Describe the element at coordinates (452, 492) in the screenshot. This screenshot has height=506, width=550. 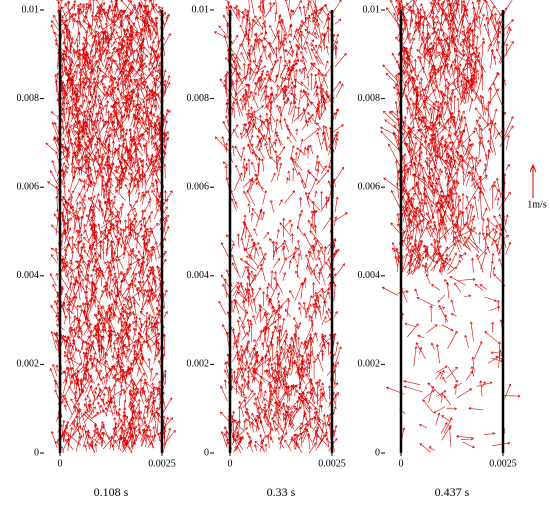
I see `caption: 0.437 s` at that location.